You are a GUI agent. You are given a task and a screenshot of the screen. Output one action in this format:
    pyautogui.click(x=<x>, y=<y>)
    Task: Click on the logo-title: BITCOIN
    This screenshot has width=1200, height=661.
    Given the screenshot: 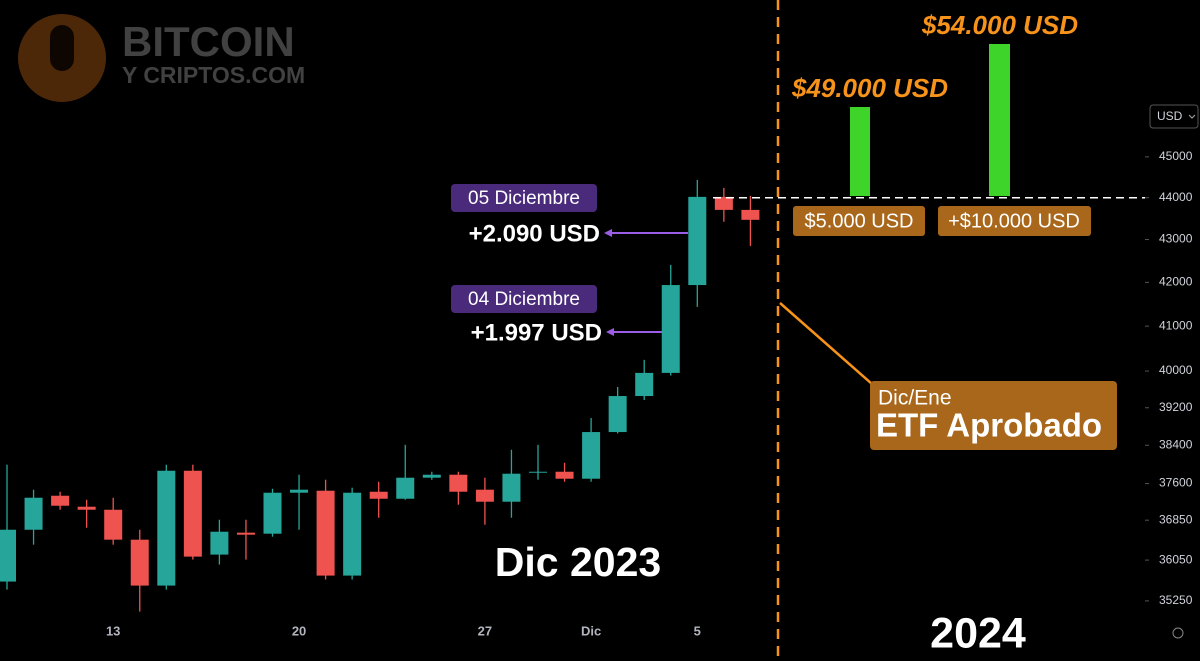 What is the action you would take?
    pyautogui.click(x=208, y=41)
    